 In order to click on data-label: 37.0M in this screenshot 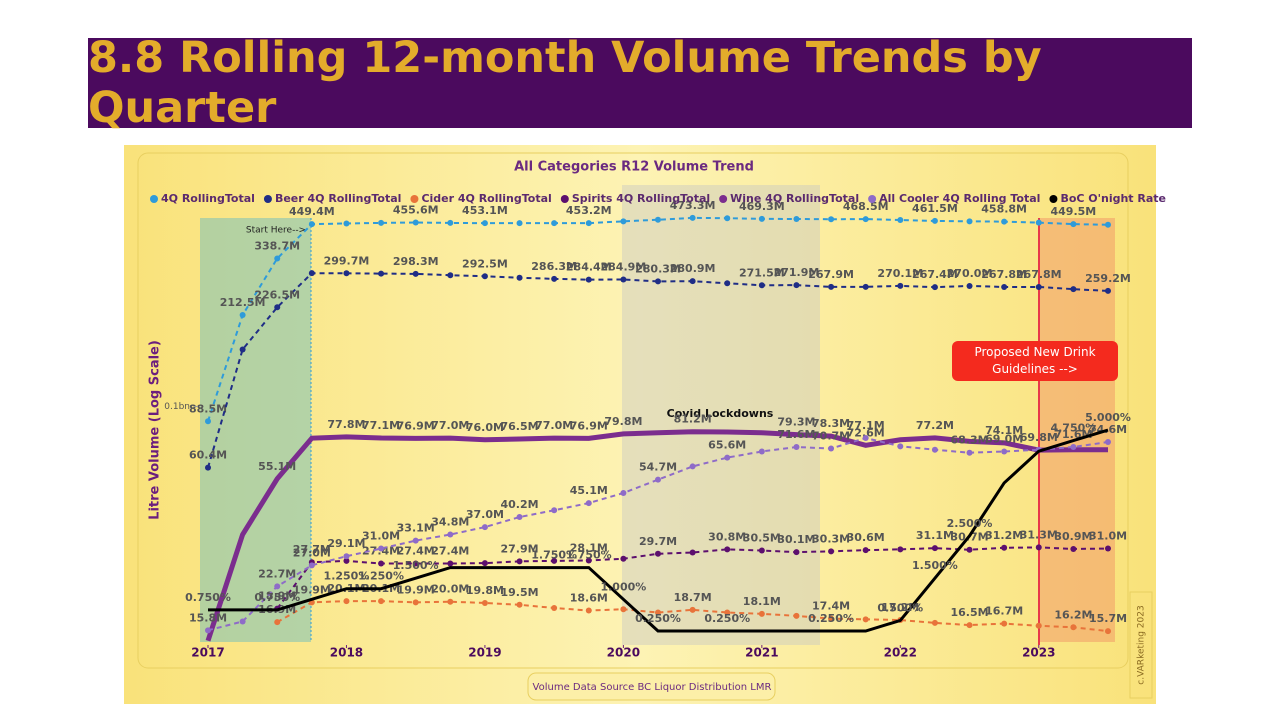, I will do `click(485, 514)`.